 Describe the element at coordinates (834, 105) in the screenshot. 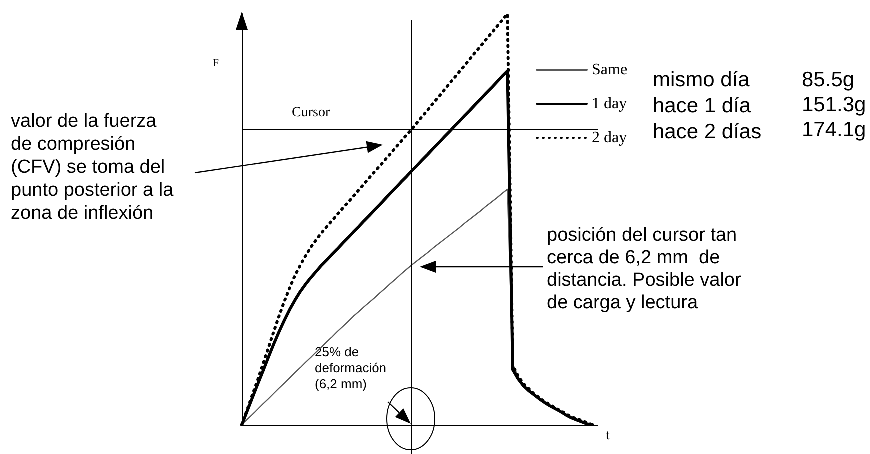

I see `text: 151.3g` at that location.